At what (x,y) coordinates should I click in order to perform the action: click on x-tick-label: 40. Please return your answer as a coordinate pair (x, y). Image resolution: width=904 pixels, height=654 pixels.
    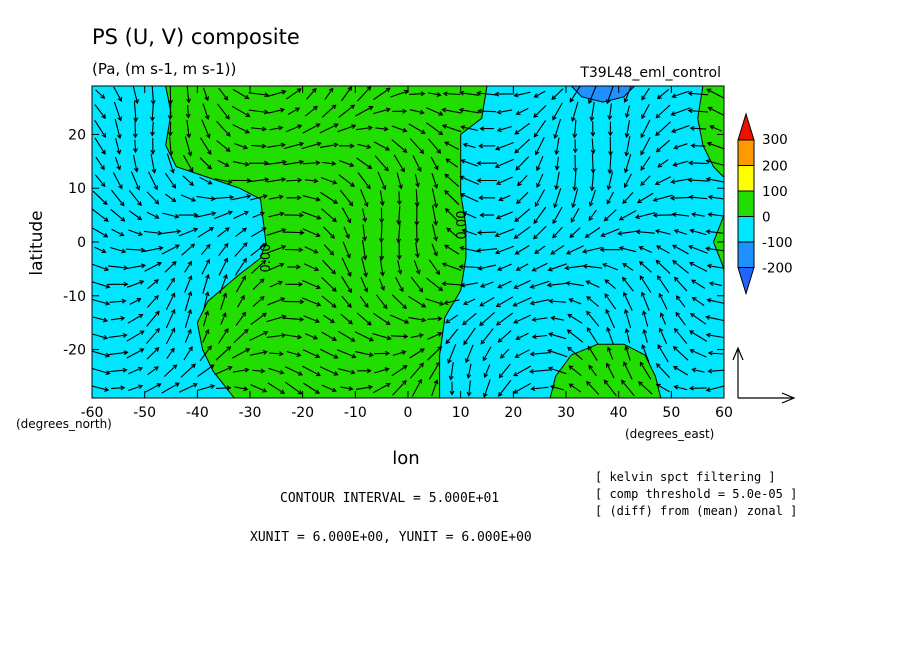
    Looking at the image, I should click on (619, 413).